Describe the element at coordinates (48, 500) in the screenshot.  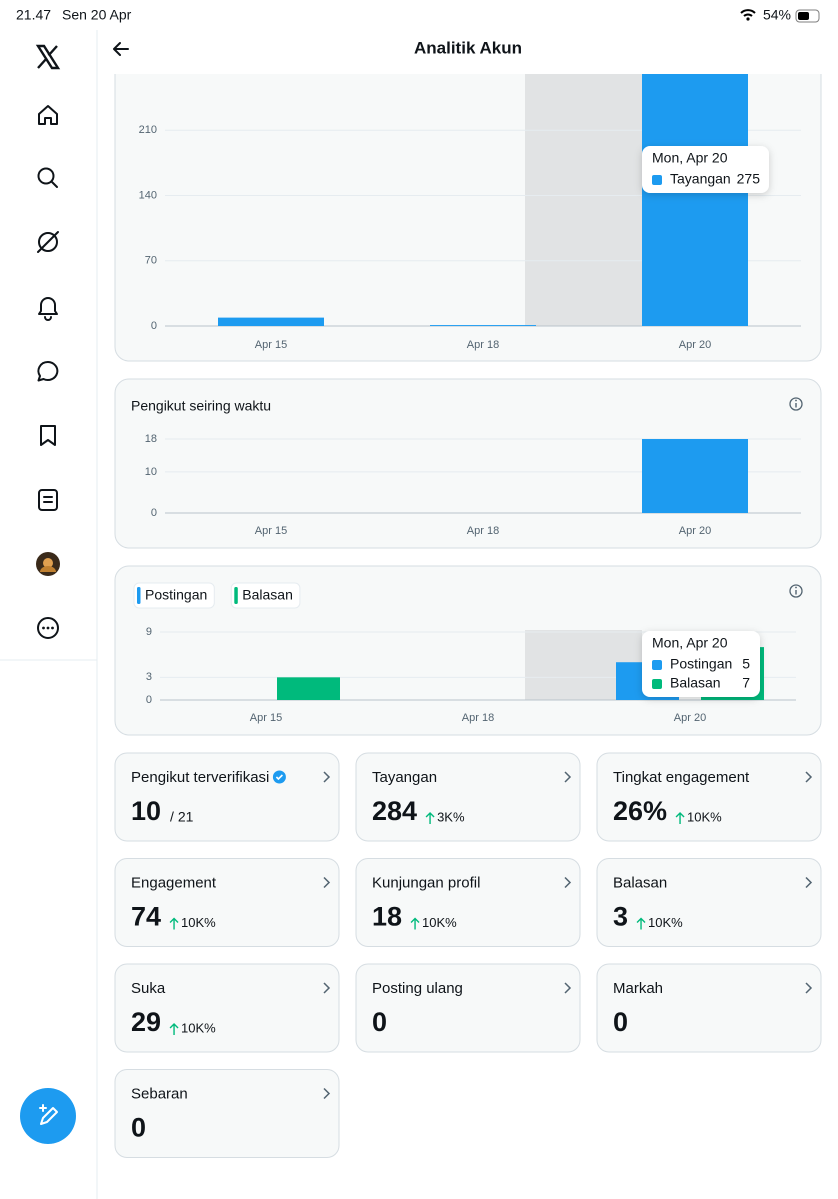
I see `nav-lists` at that location.